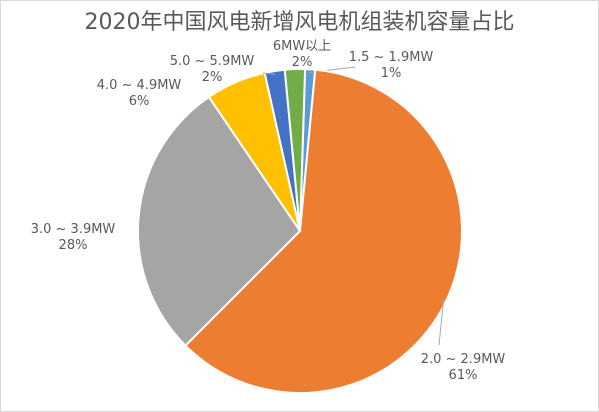 Image resolution: width=599 pixels, height=412 pixels. What do you see at coordinates (139, 85) in the screenshot?
I see `slice-label-4-0-4-9mw: 4.0 ~ 4.9MW` at bounding box center [139, 85].